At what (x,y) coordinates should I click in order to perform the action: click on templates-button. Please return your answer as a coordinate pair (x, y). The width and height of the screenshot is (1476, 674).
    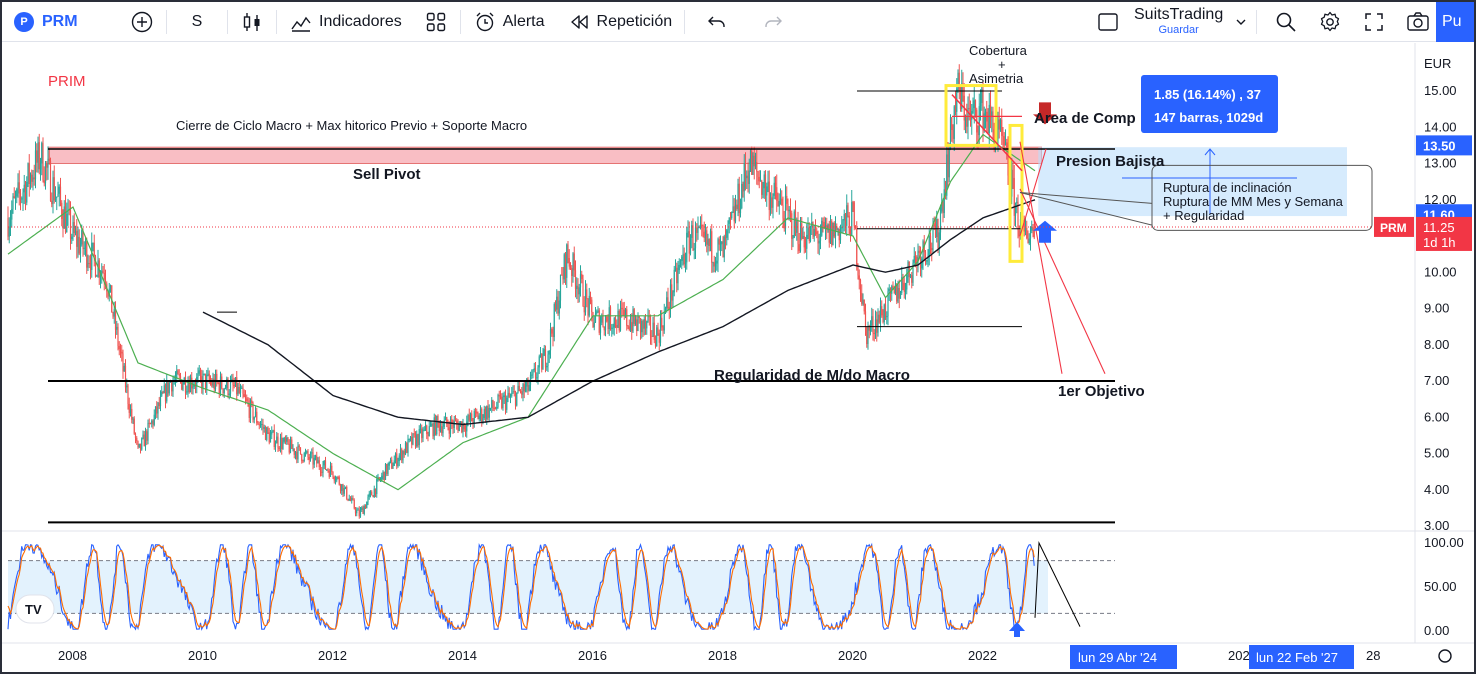
    Looking at the image, I should click on (436, 22).